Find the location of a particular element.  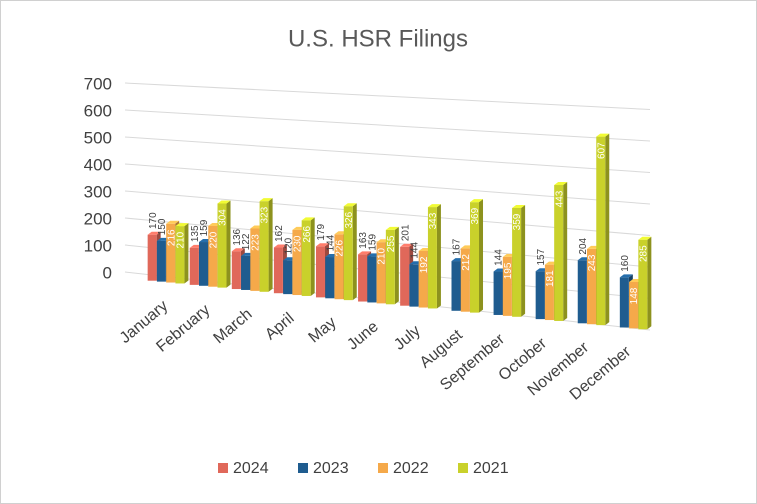

y-tick-label: 0 is located at coordinates (107, 272).